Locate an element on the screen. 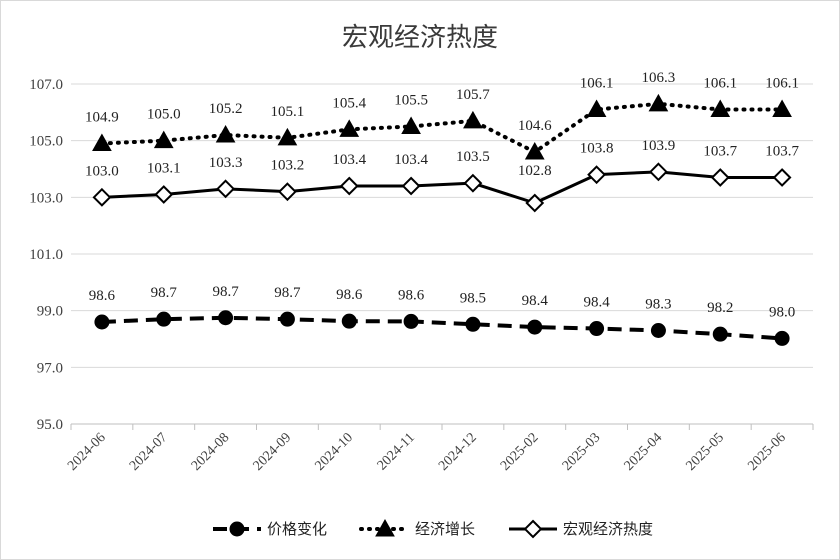 The width and height of the screenshot is (840, 560). x-tick-label: 2024-06 is located at coordinates (87, 452).